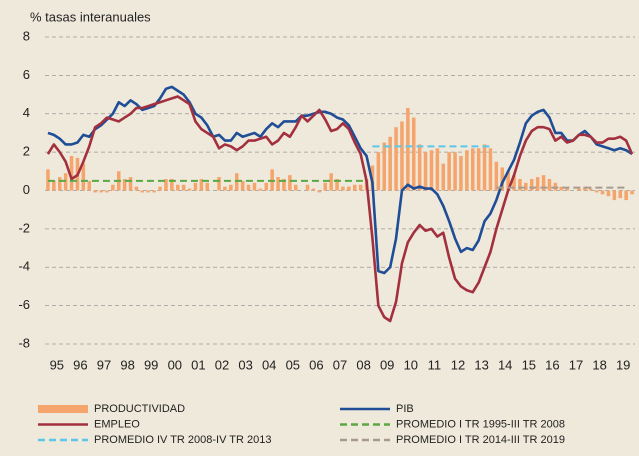  What do you see at coordinates (293, 364) in the screenshot?
I see `x-tick-label: 05` at bounding box center [293, 364].